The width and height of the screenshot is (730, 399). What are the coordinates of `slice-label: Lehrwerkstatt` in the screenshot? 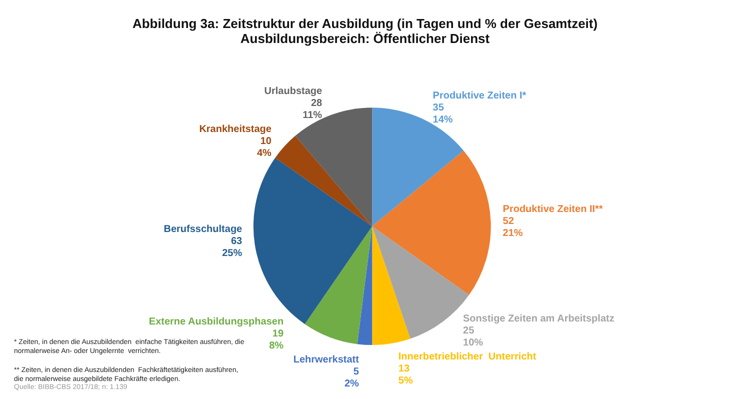 It's located at (326, 360).